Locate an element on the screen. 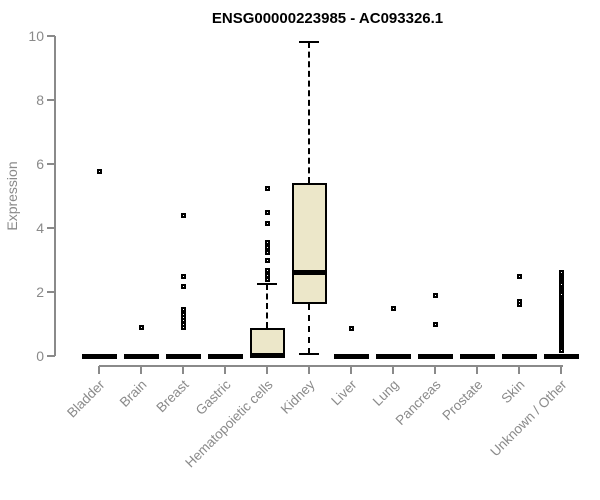  lower-whisker-cap is located at coordinates (309, 354).